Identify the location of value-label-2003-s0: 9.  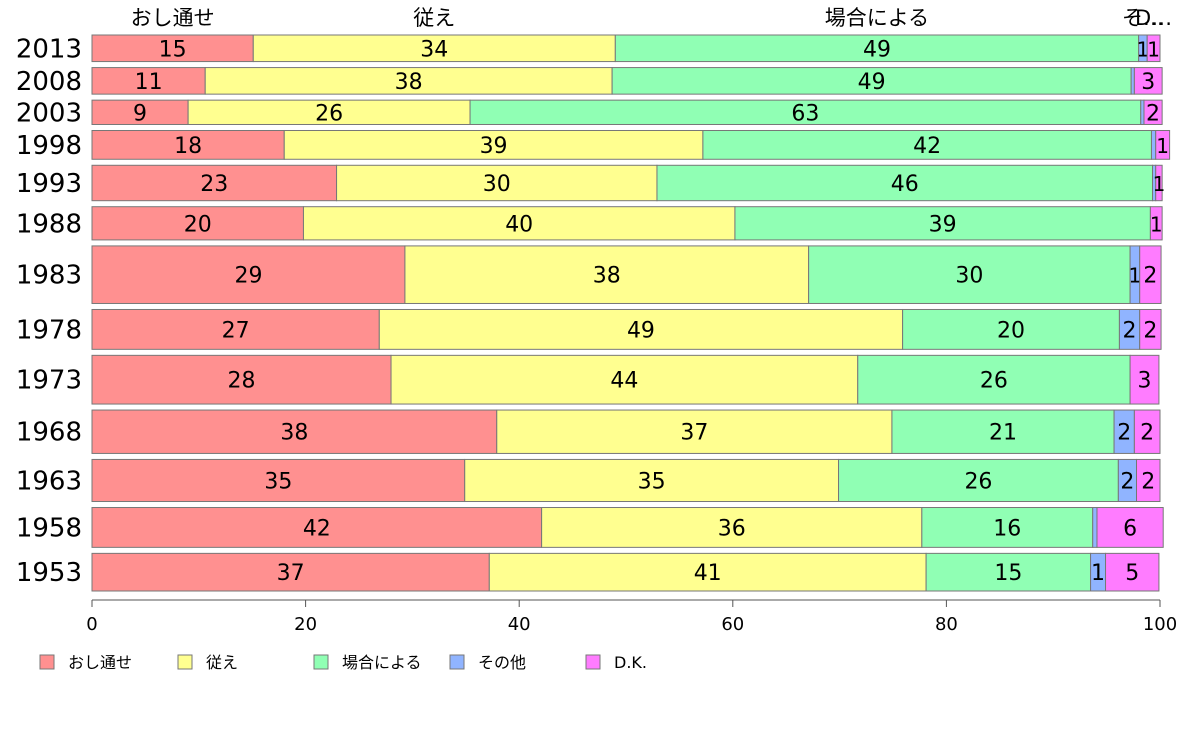
(140, 113).